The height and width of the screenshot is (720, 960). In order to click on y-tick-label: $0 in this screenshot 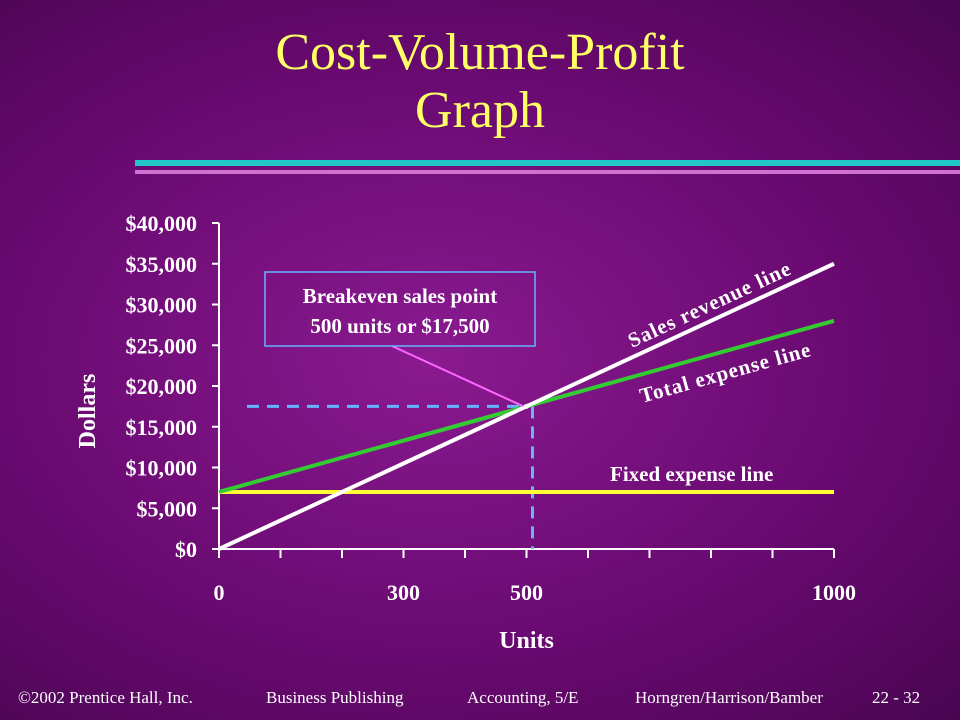, I will do `click(186, 549)`.